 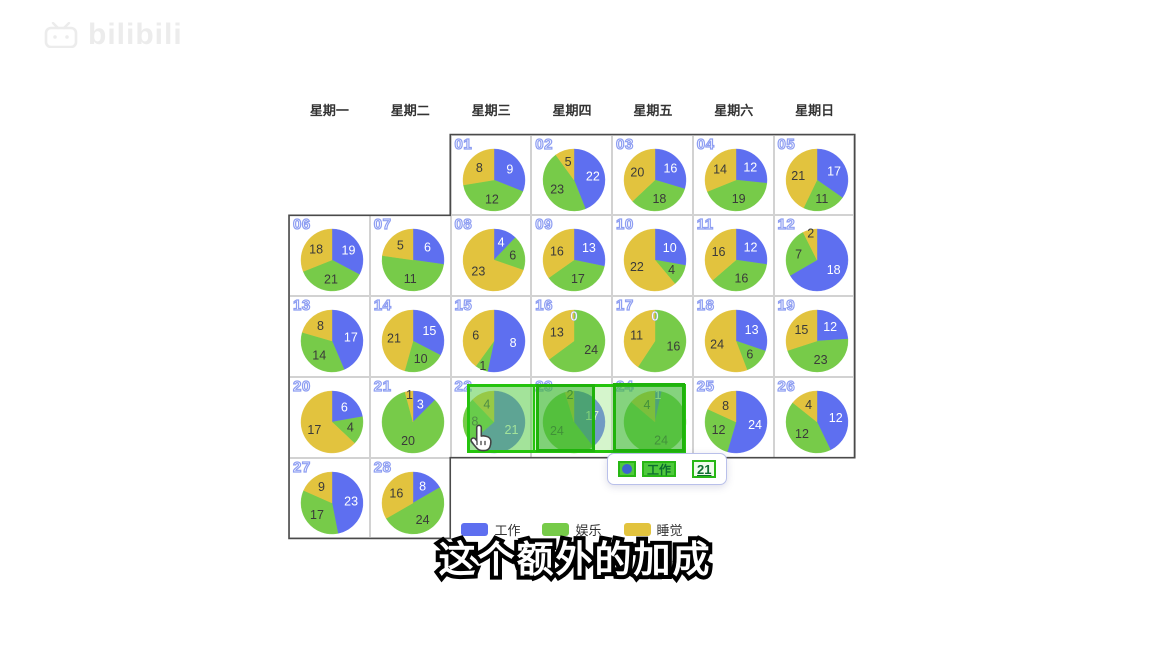 I want to click on calendar-day-cell-02: 02 22 23 5, so click(x=571, y=175).